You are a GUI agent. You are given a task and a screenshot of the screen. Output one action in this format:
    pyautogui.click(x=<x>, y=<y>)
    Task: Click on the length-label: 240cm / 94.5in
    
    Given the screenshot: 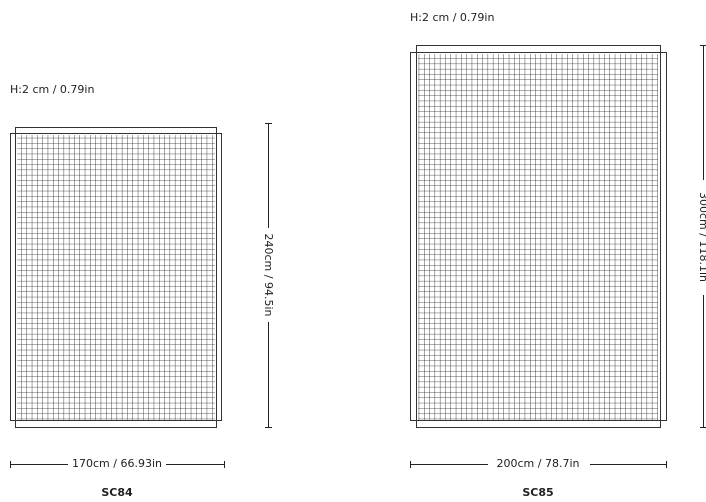 What is the action you would take?
    pyautogui.click(x=268, y=275)
    